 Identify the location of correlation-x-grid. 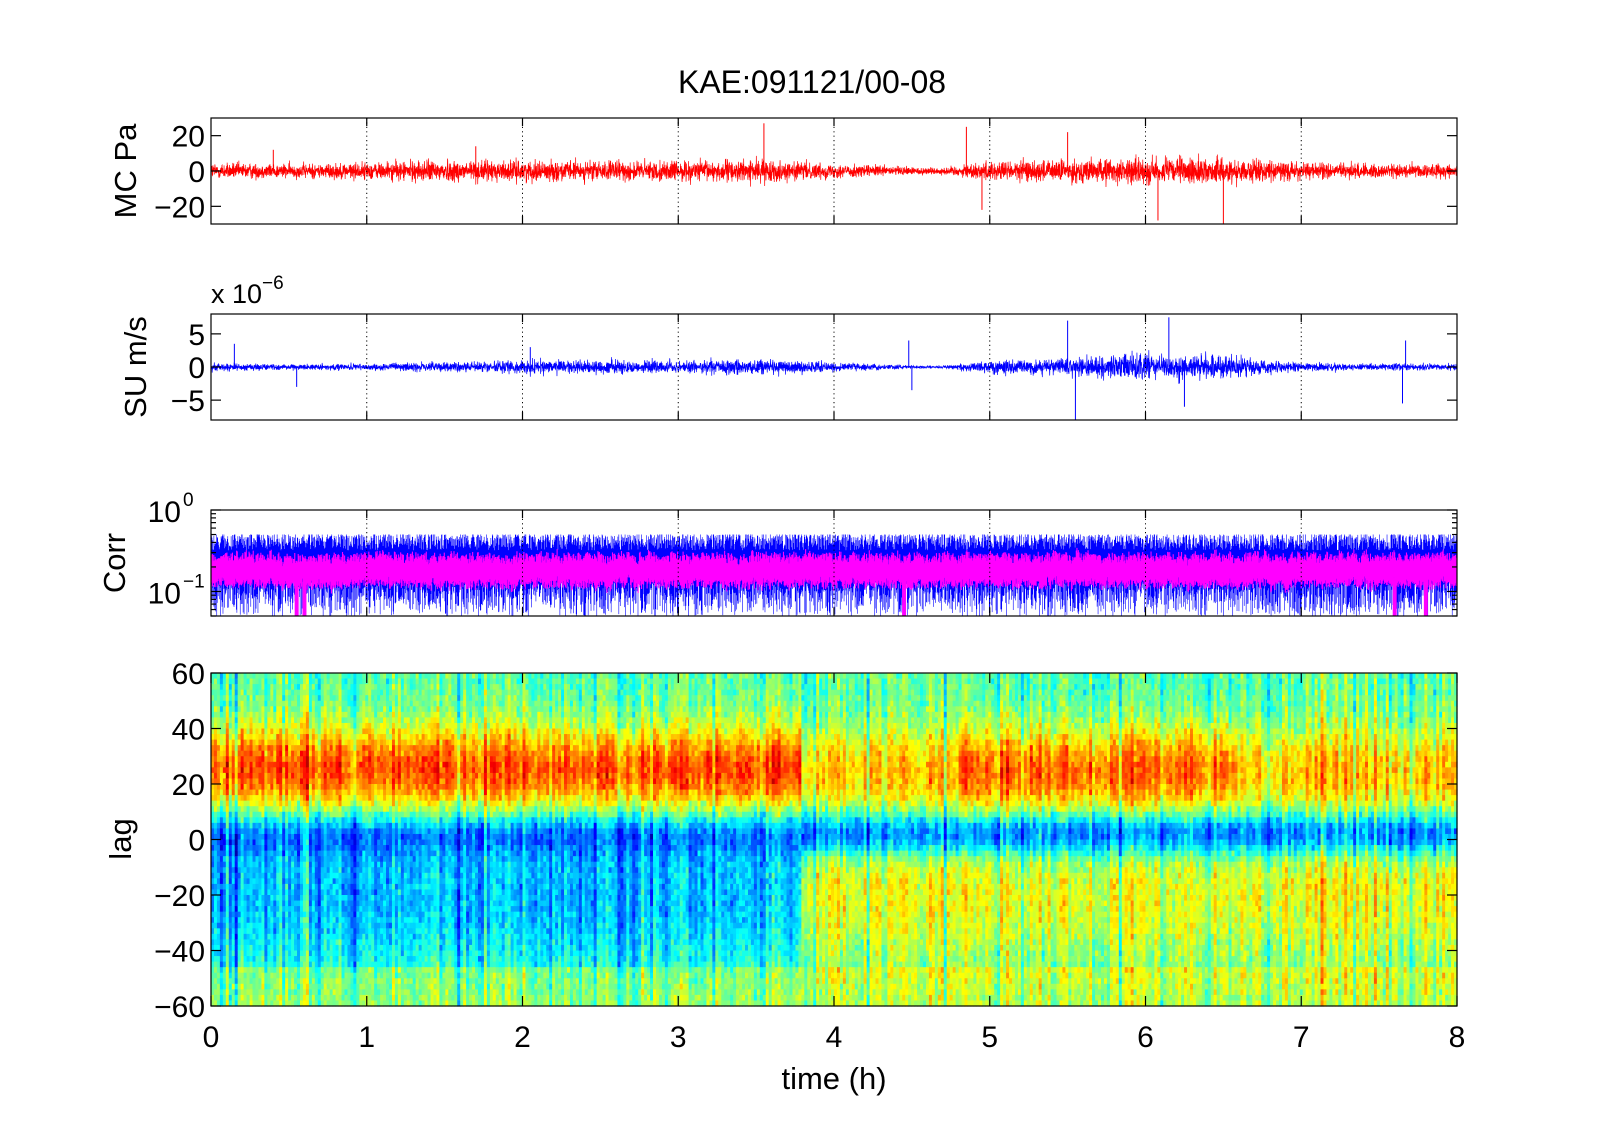
(834, 563).